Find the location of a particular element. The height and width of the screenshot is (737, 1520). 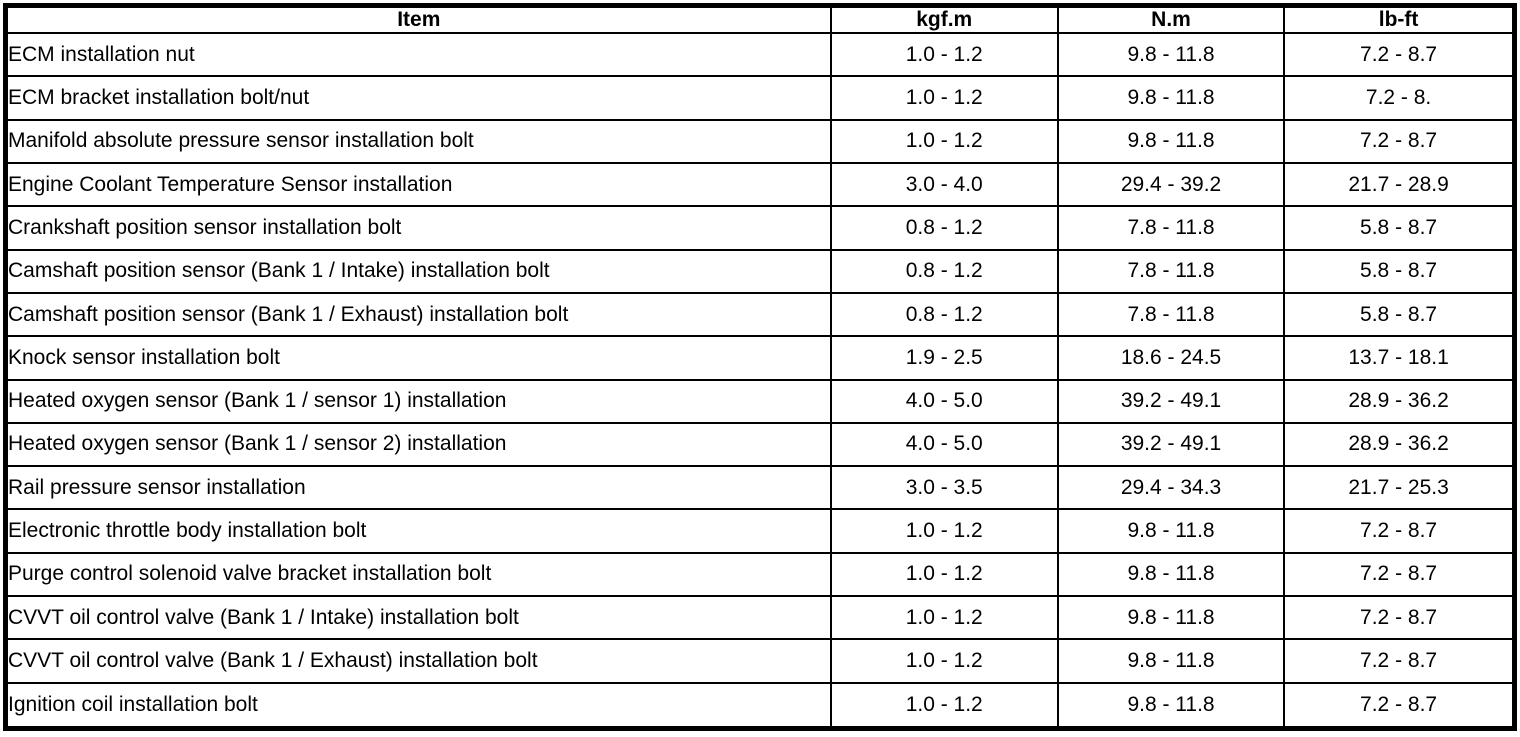

lbft-cell: 21.7 - 25.3 is located at coordinates (1399, 488).